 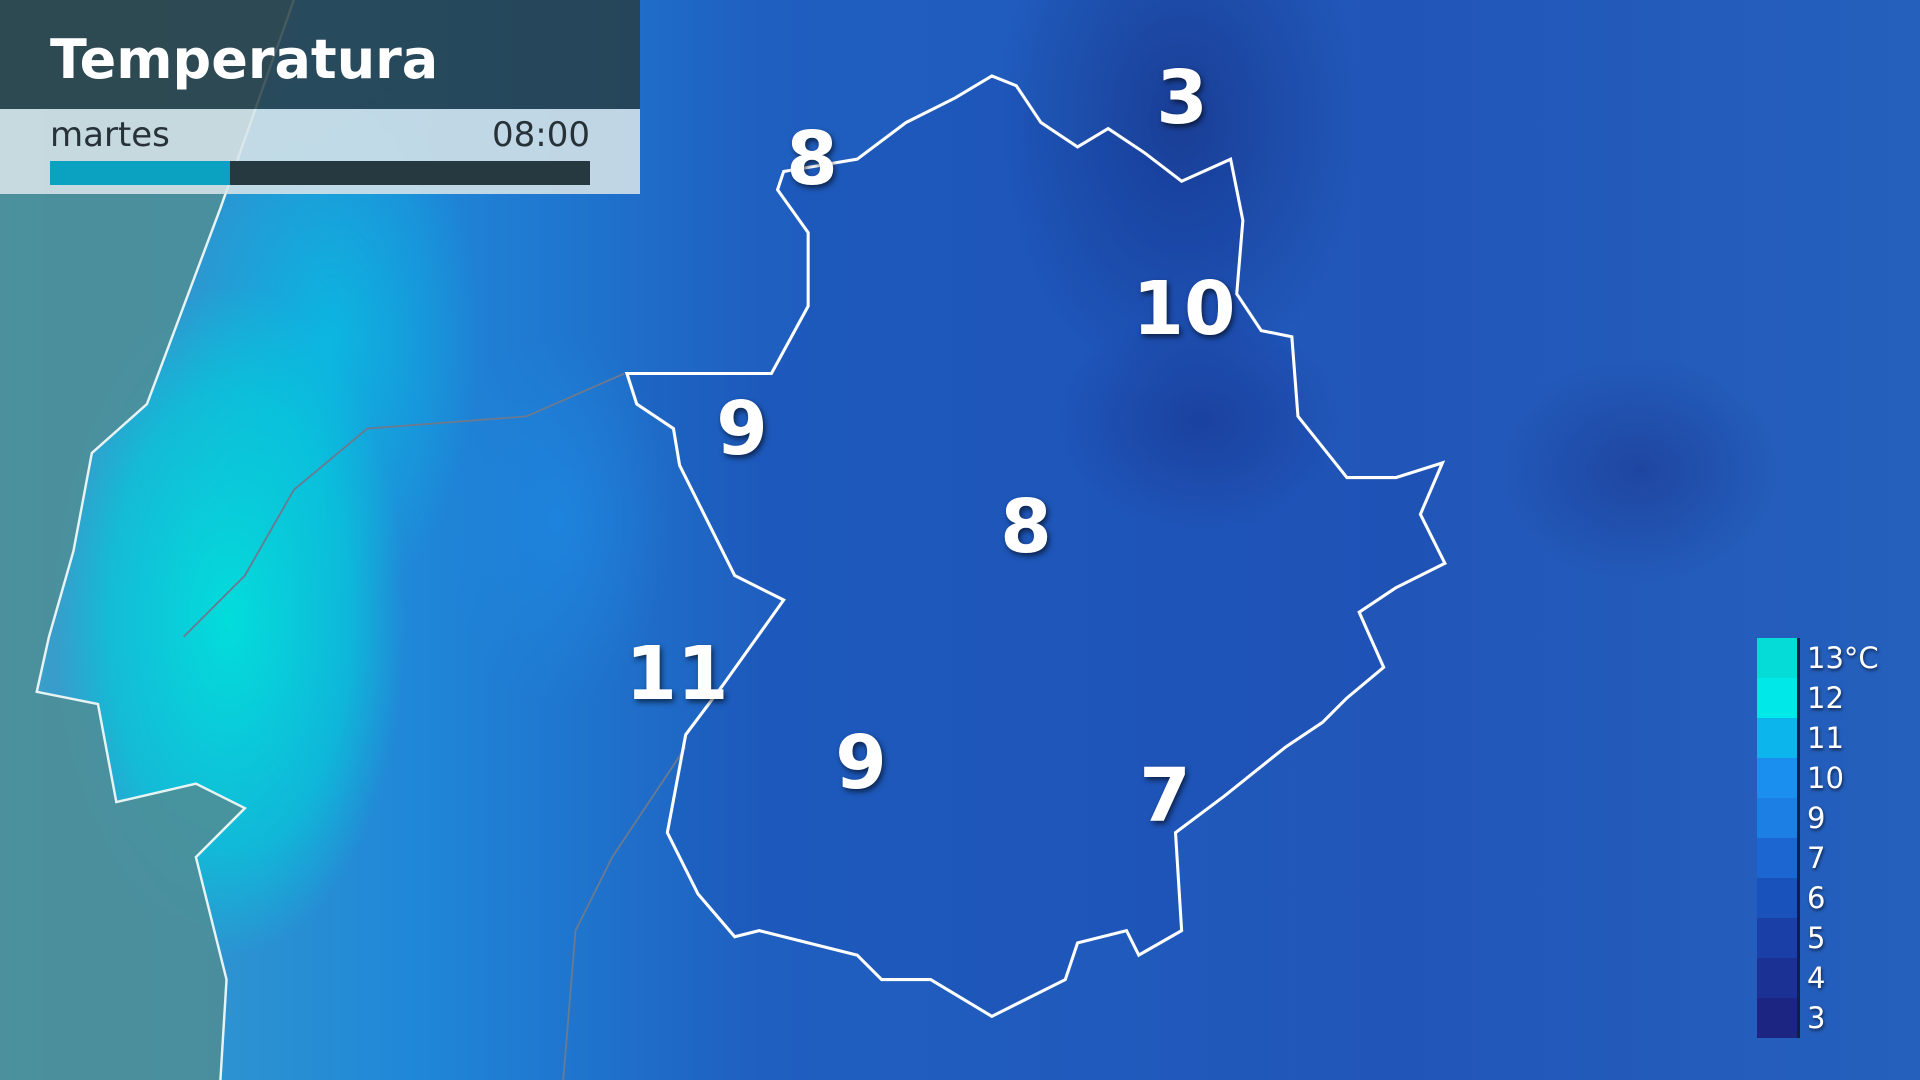 I want to click on legend-label: 11, so click(x=1825, y=738).